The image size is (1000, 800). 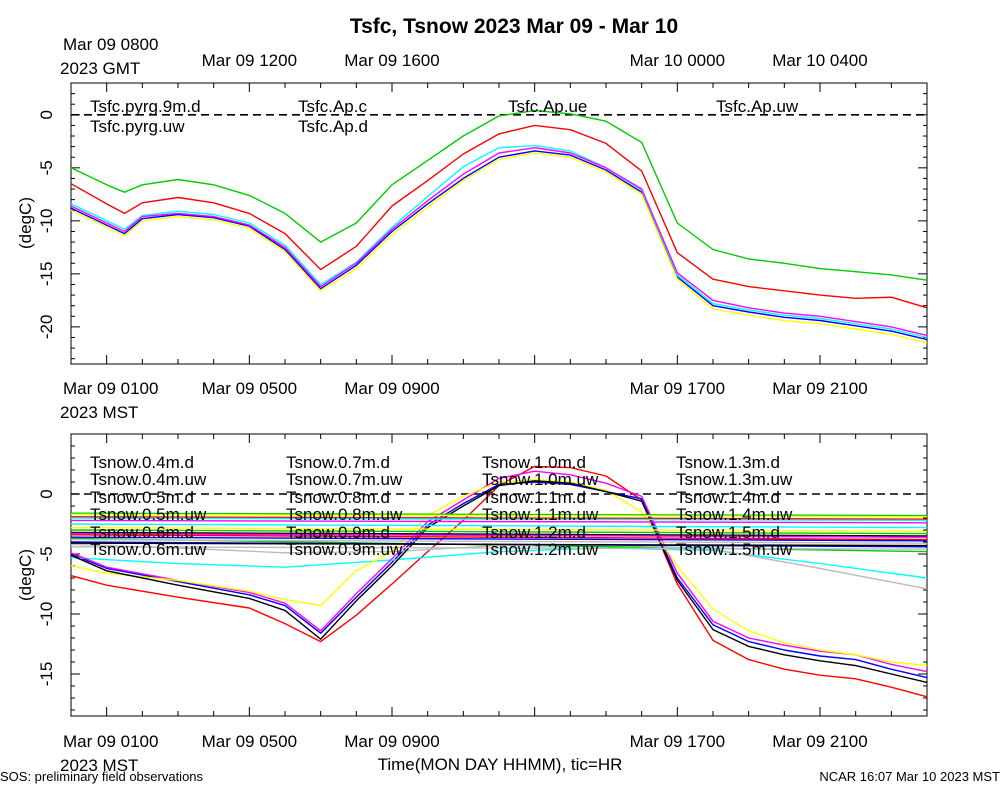 What do you see at coordinates (148, 514) in the screenshot?
I see `legend-entry-tsnow-0-5m-uw: Tsnow.0.5m.uw` at bounding box center [148, 514].